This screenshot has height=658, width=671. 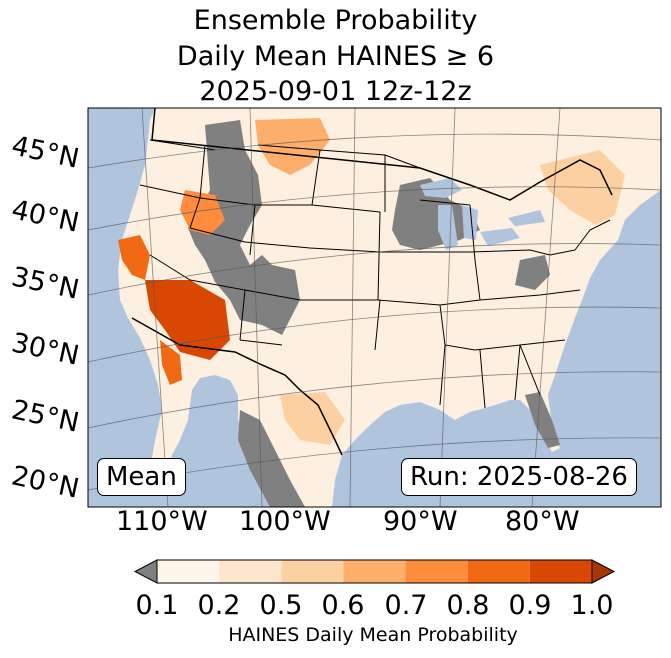 I want to click on lon-label: 100°W, so click(x=285, y=521).